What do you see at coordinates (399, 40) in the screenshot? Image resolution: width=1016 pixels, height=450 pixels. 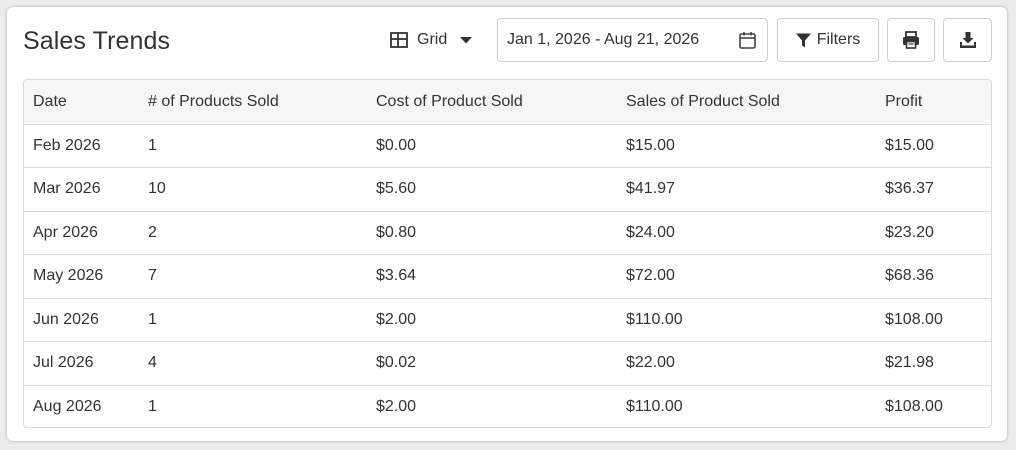 I see `grid-icon` at bounding box center [399, 40].